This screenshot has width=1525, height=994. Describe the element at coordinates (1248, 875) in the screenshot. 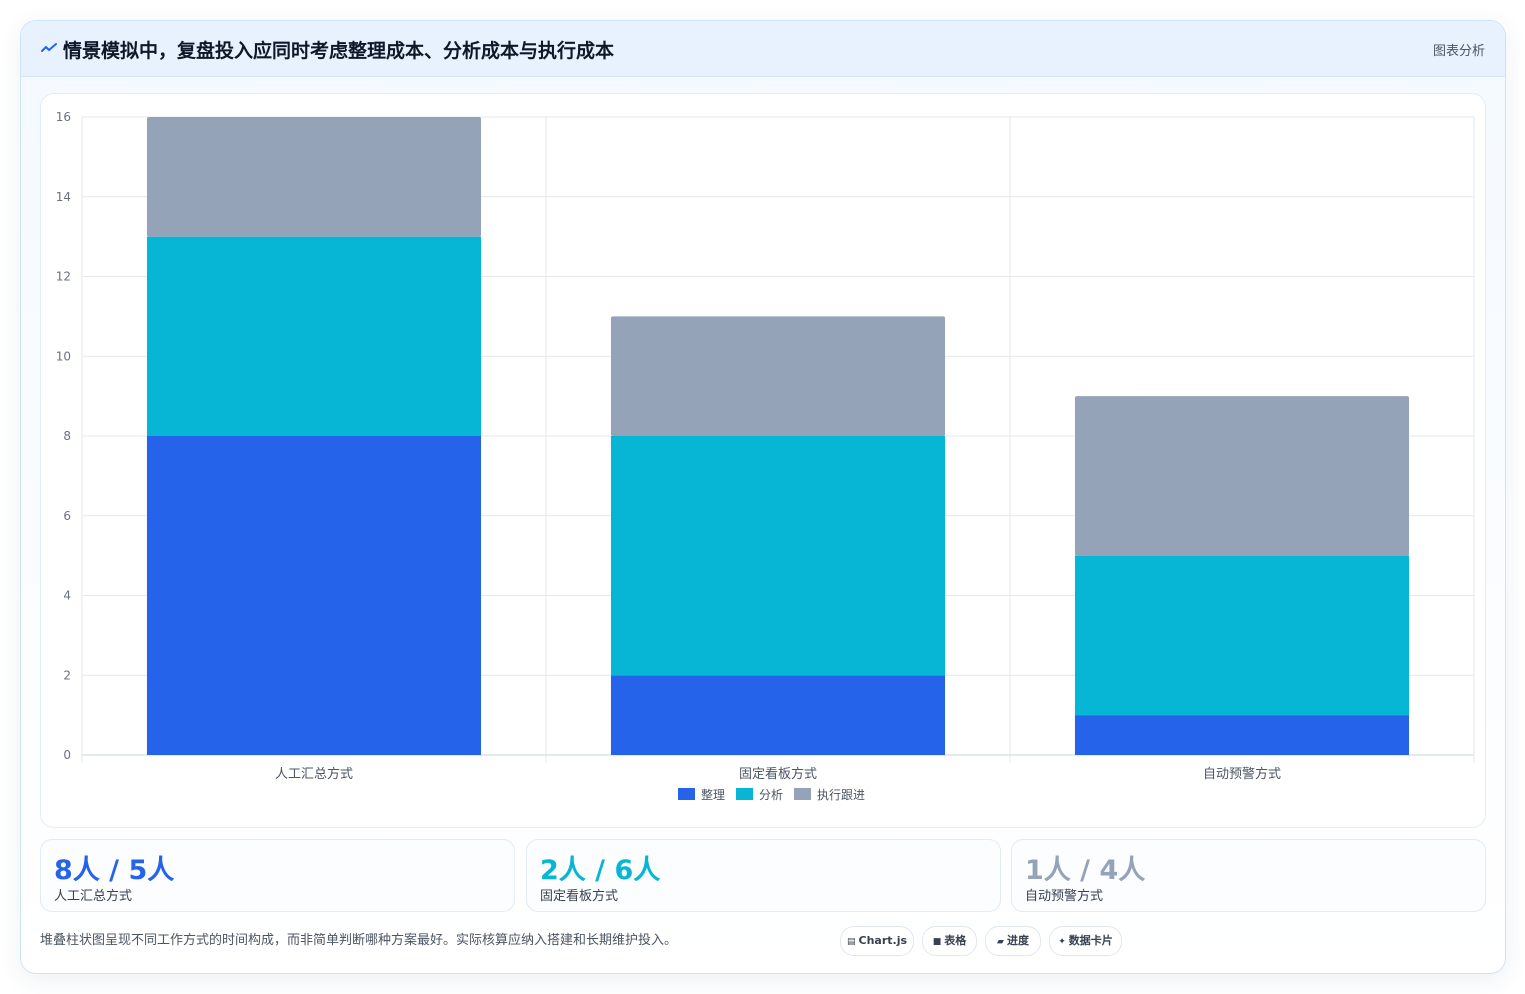

I see `stat-card-auto-alert: 1人 / 4人 自动预警方式` at that location.